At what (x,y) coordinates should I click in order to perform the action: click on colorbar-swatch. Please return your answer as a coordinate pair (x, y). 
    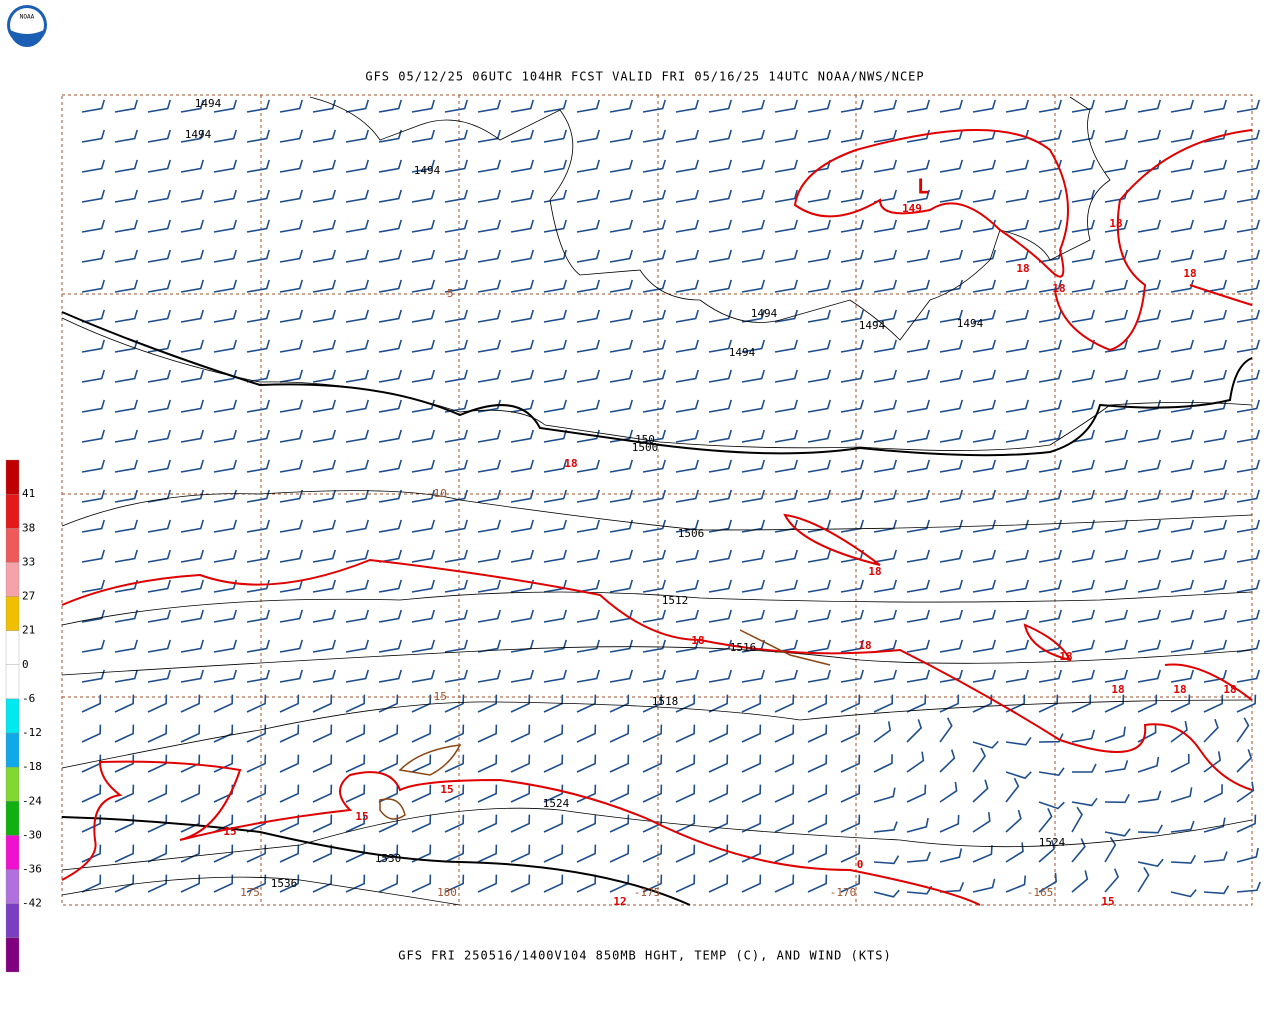
    Looking at the image, I should click on (12, 921).